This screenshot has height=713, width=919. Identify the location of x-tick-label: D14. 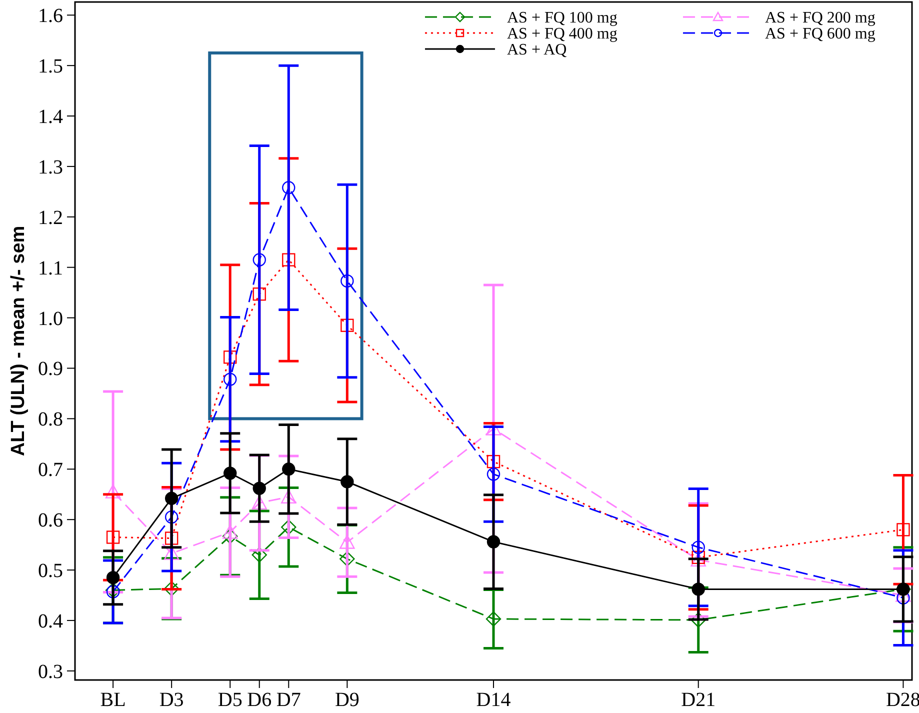
(493, 700).